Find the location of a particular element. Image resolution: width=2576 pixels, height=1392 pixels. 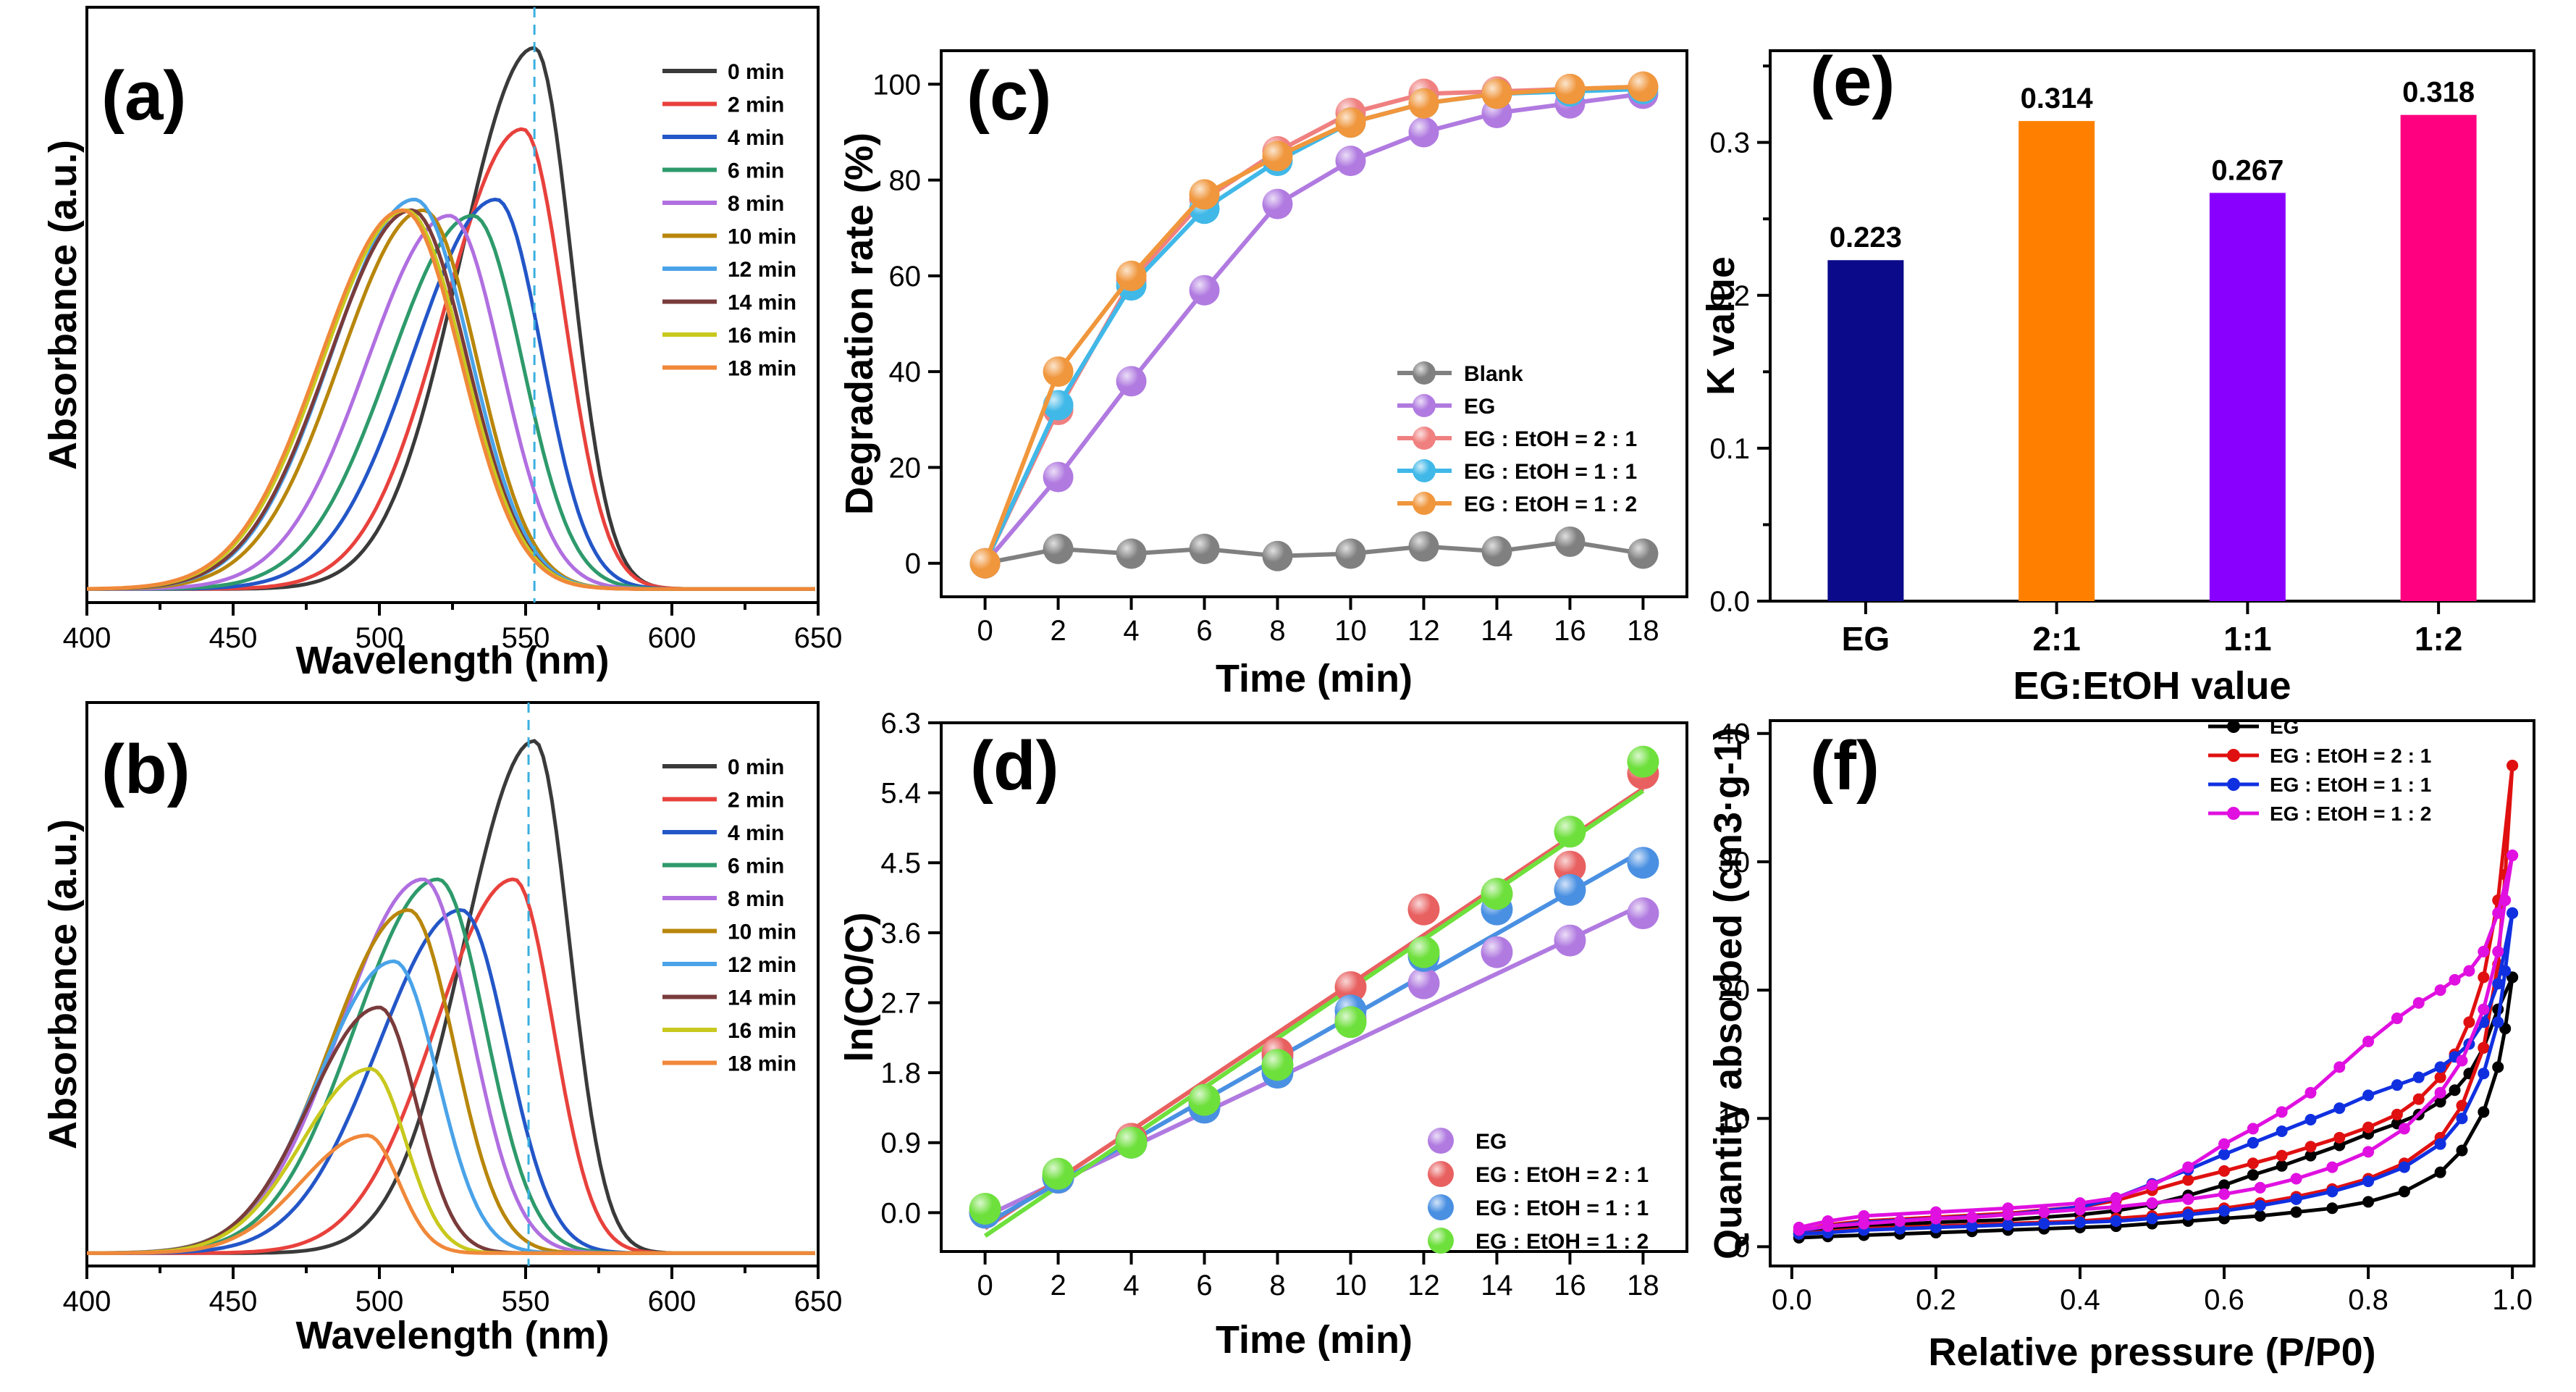

legend-label: 10 min is located at coordinates (762, 237).